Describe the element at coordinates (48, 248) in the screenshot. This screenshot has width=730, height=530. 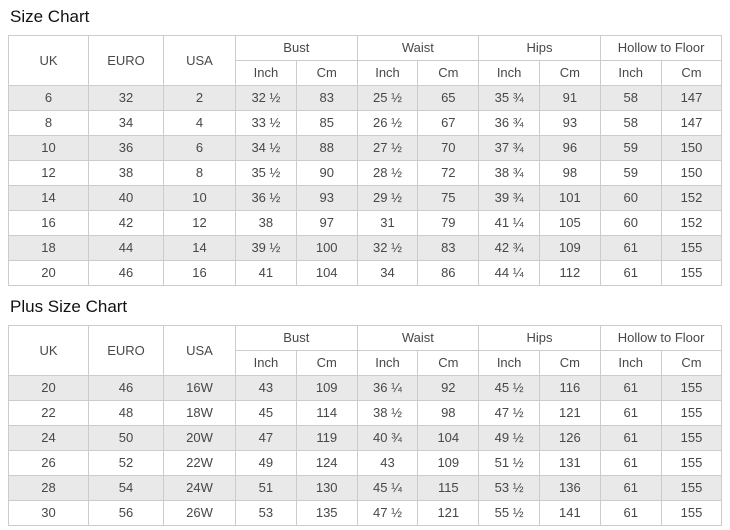
I see `table-cell: 18` at that location.